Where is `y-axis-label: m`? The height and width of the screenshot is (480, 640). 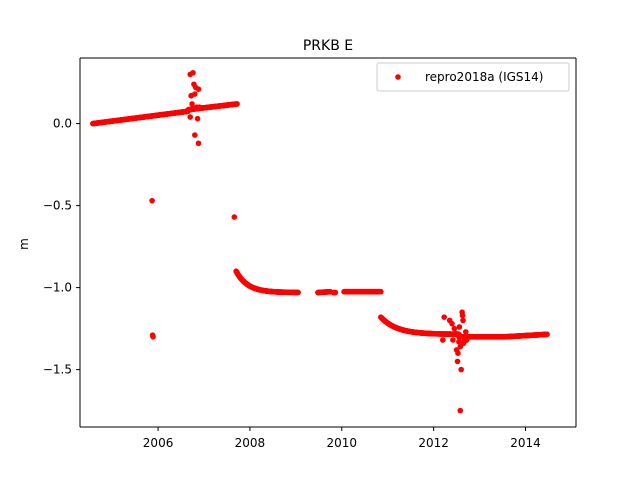
y-axis-label: m is located at coordinates (24, 244).